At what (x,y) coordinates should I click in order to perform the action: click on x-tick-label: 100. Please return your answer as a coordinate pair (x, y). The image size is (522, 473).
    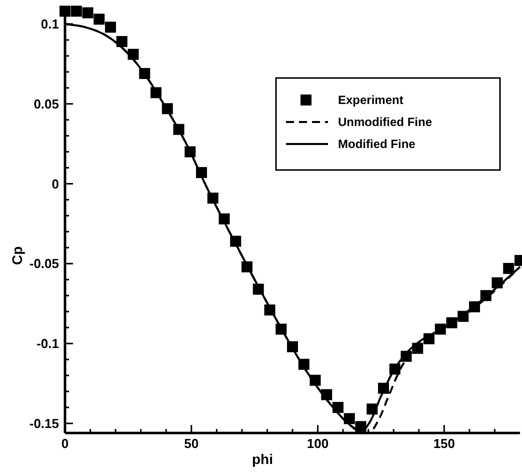
    Looking at the image, I should click on (317, 443).